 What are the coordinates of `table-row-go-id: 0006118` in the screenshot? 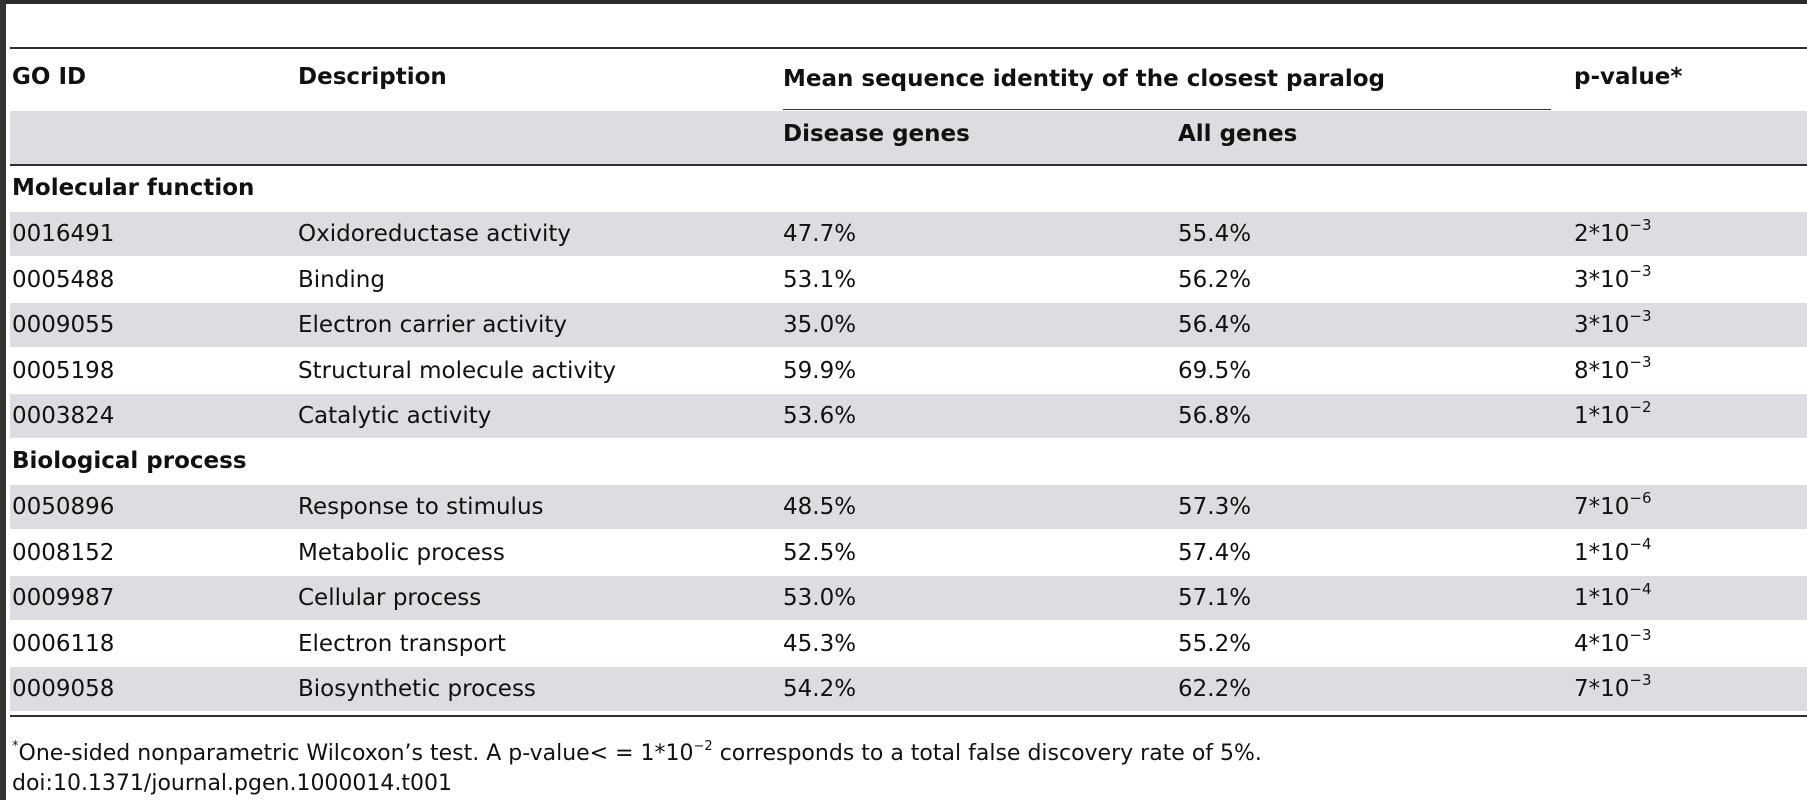 It's located at (63, 644).